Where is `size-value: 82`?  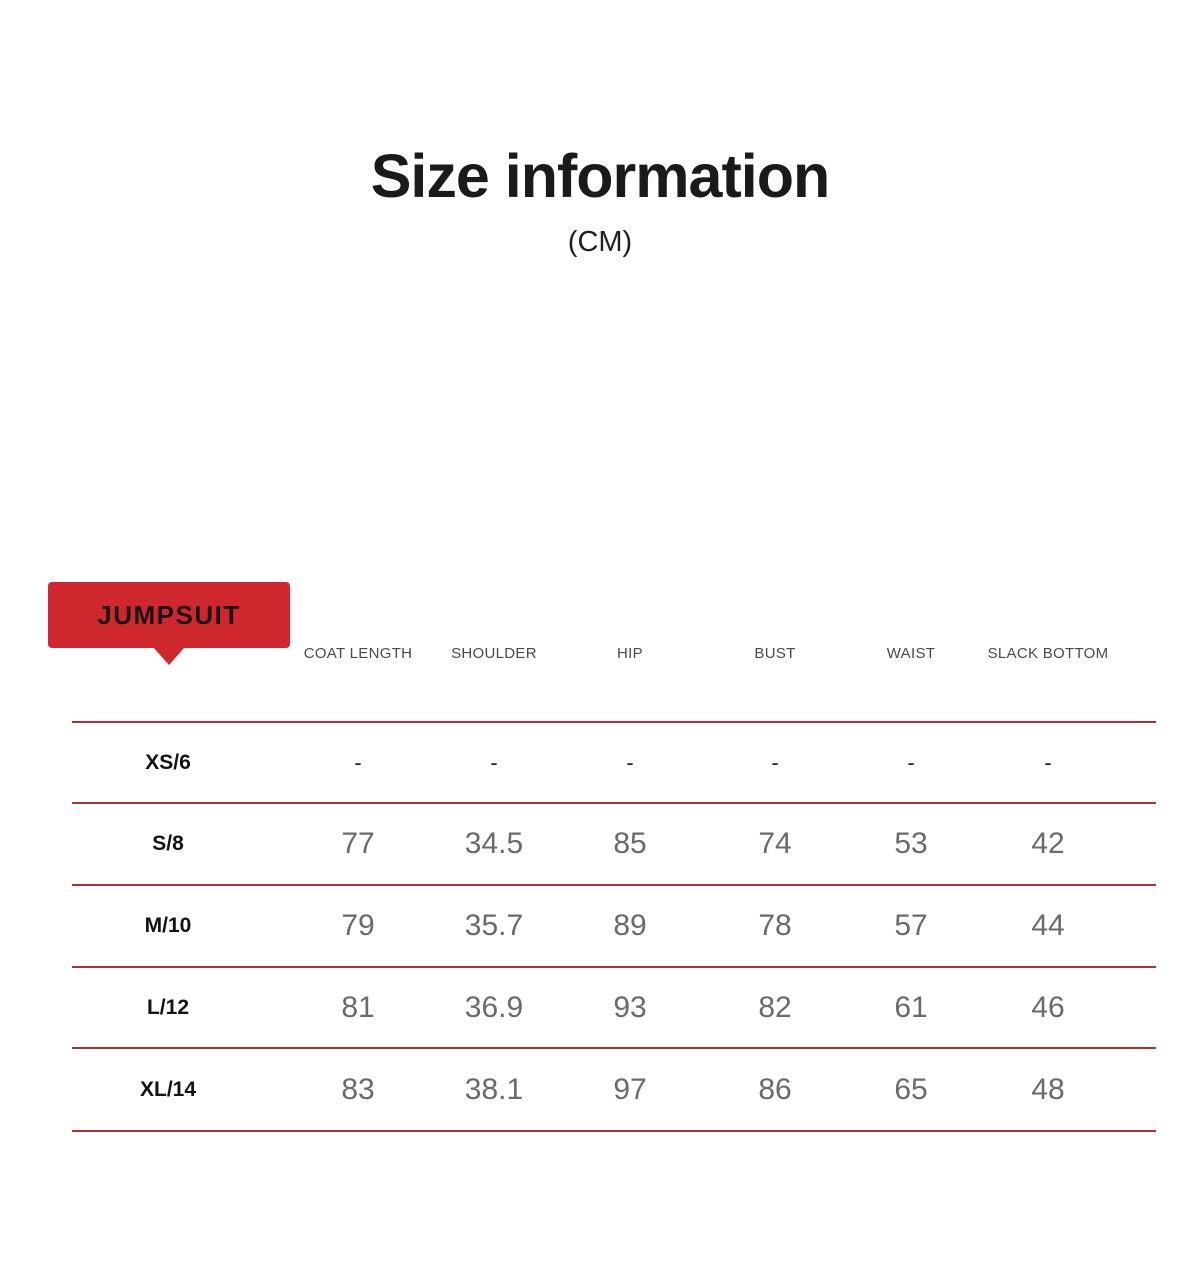
size-value: 82 is located at coordinates (775, 1007).